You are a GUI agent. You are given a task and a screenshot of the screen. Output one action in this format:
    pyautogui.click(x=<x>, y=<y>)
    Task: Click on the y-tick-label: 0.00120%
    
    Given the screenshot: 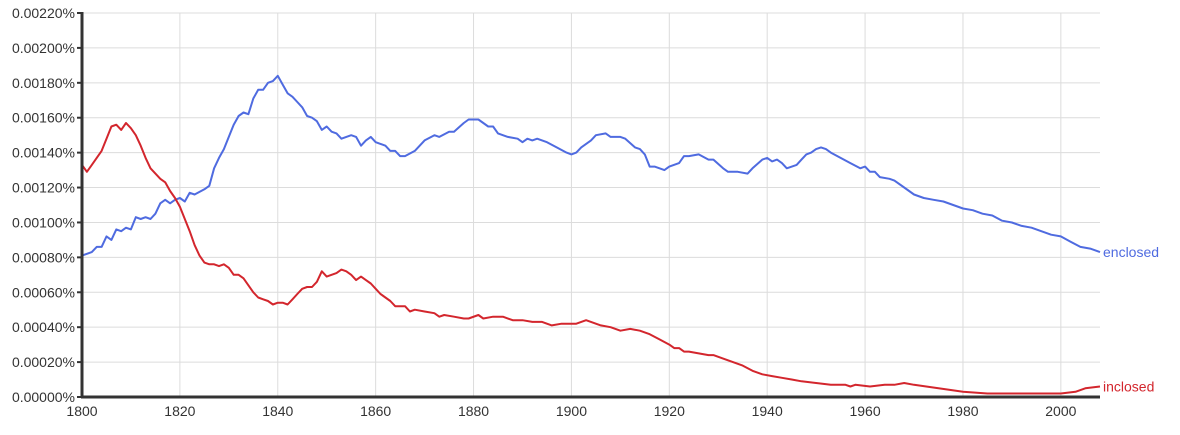 What is the action you would take?
    pyautogui.click(x=43, y=188)
    